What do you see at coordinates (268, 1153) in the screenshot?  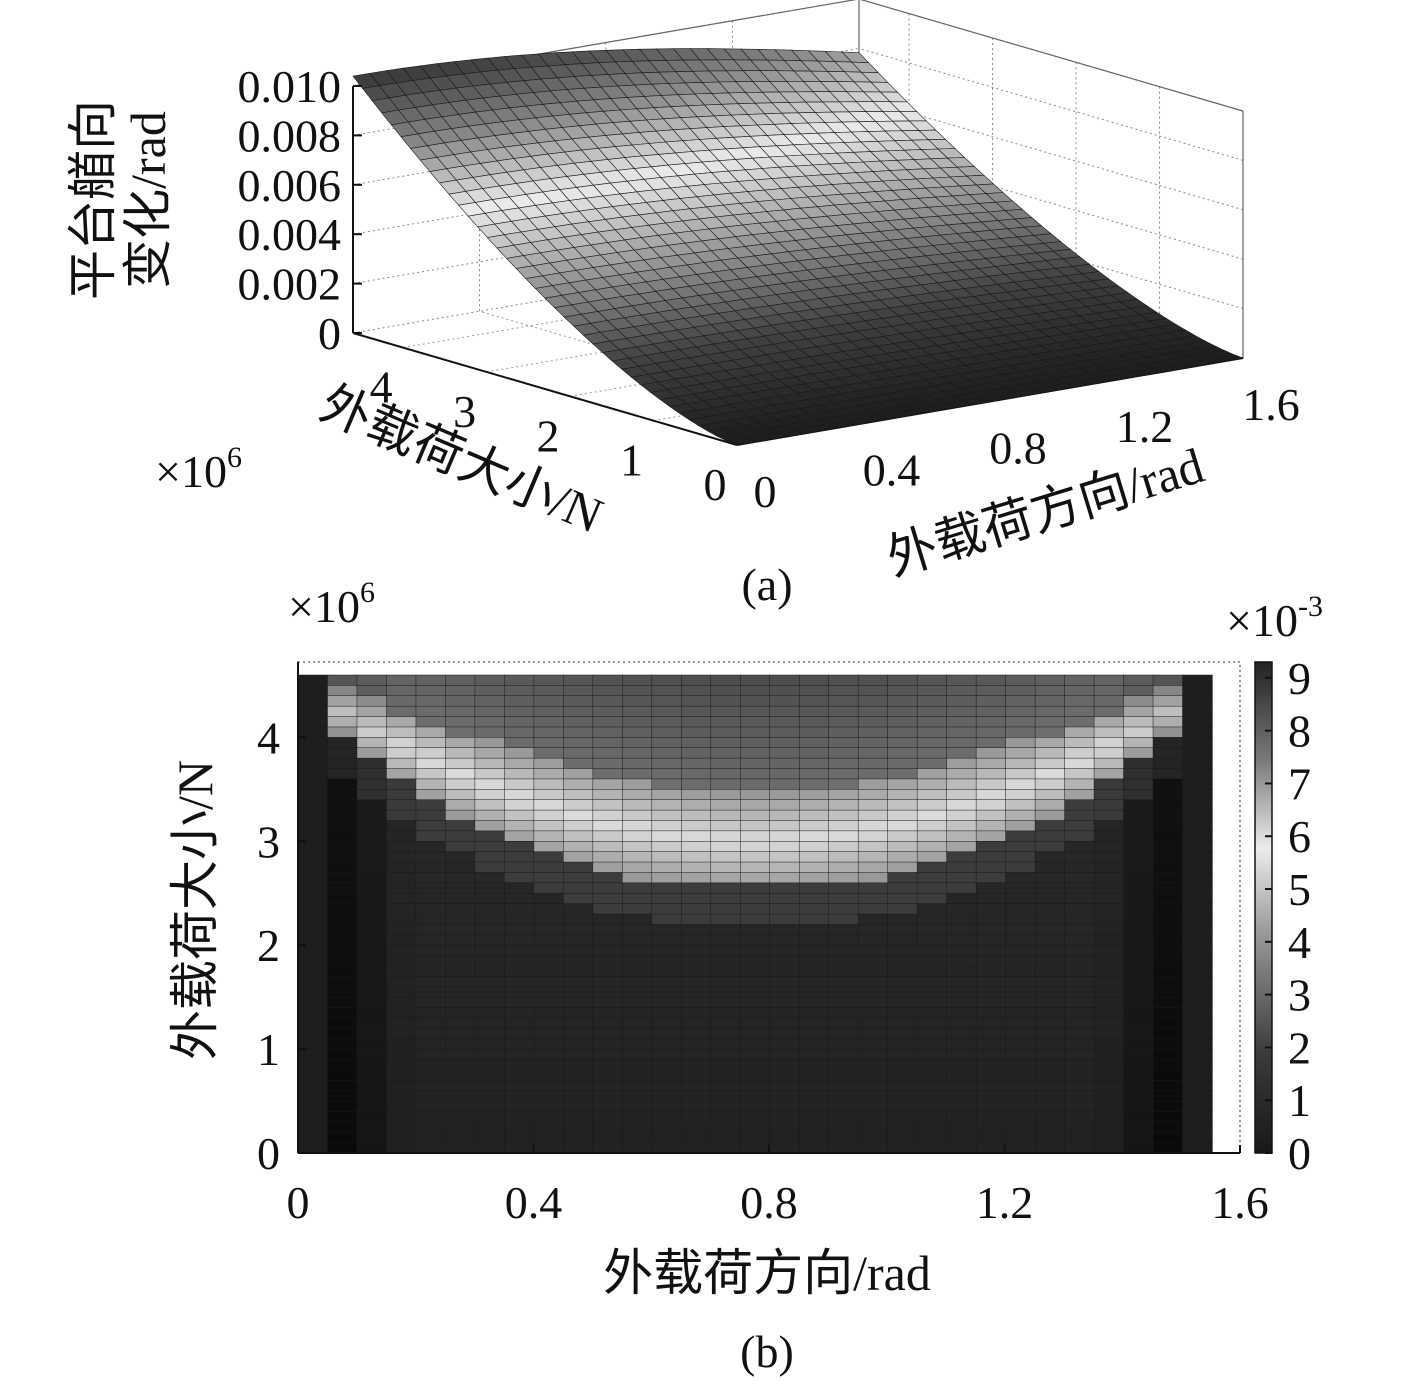 I see `chart-b-ytick-label: 0` at bounding box center [268, 1153].